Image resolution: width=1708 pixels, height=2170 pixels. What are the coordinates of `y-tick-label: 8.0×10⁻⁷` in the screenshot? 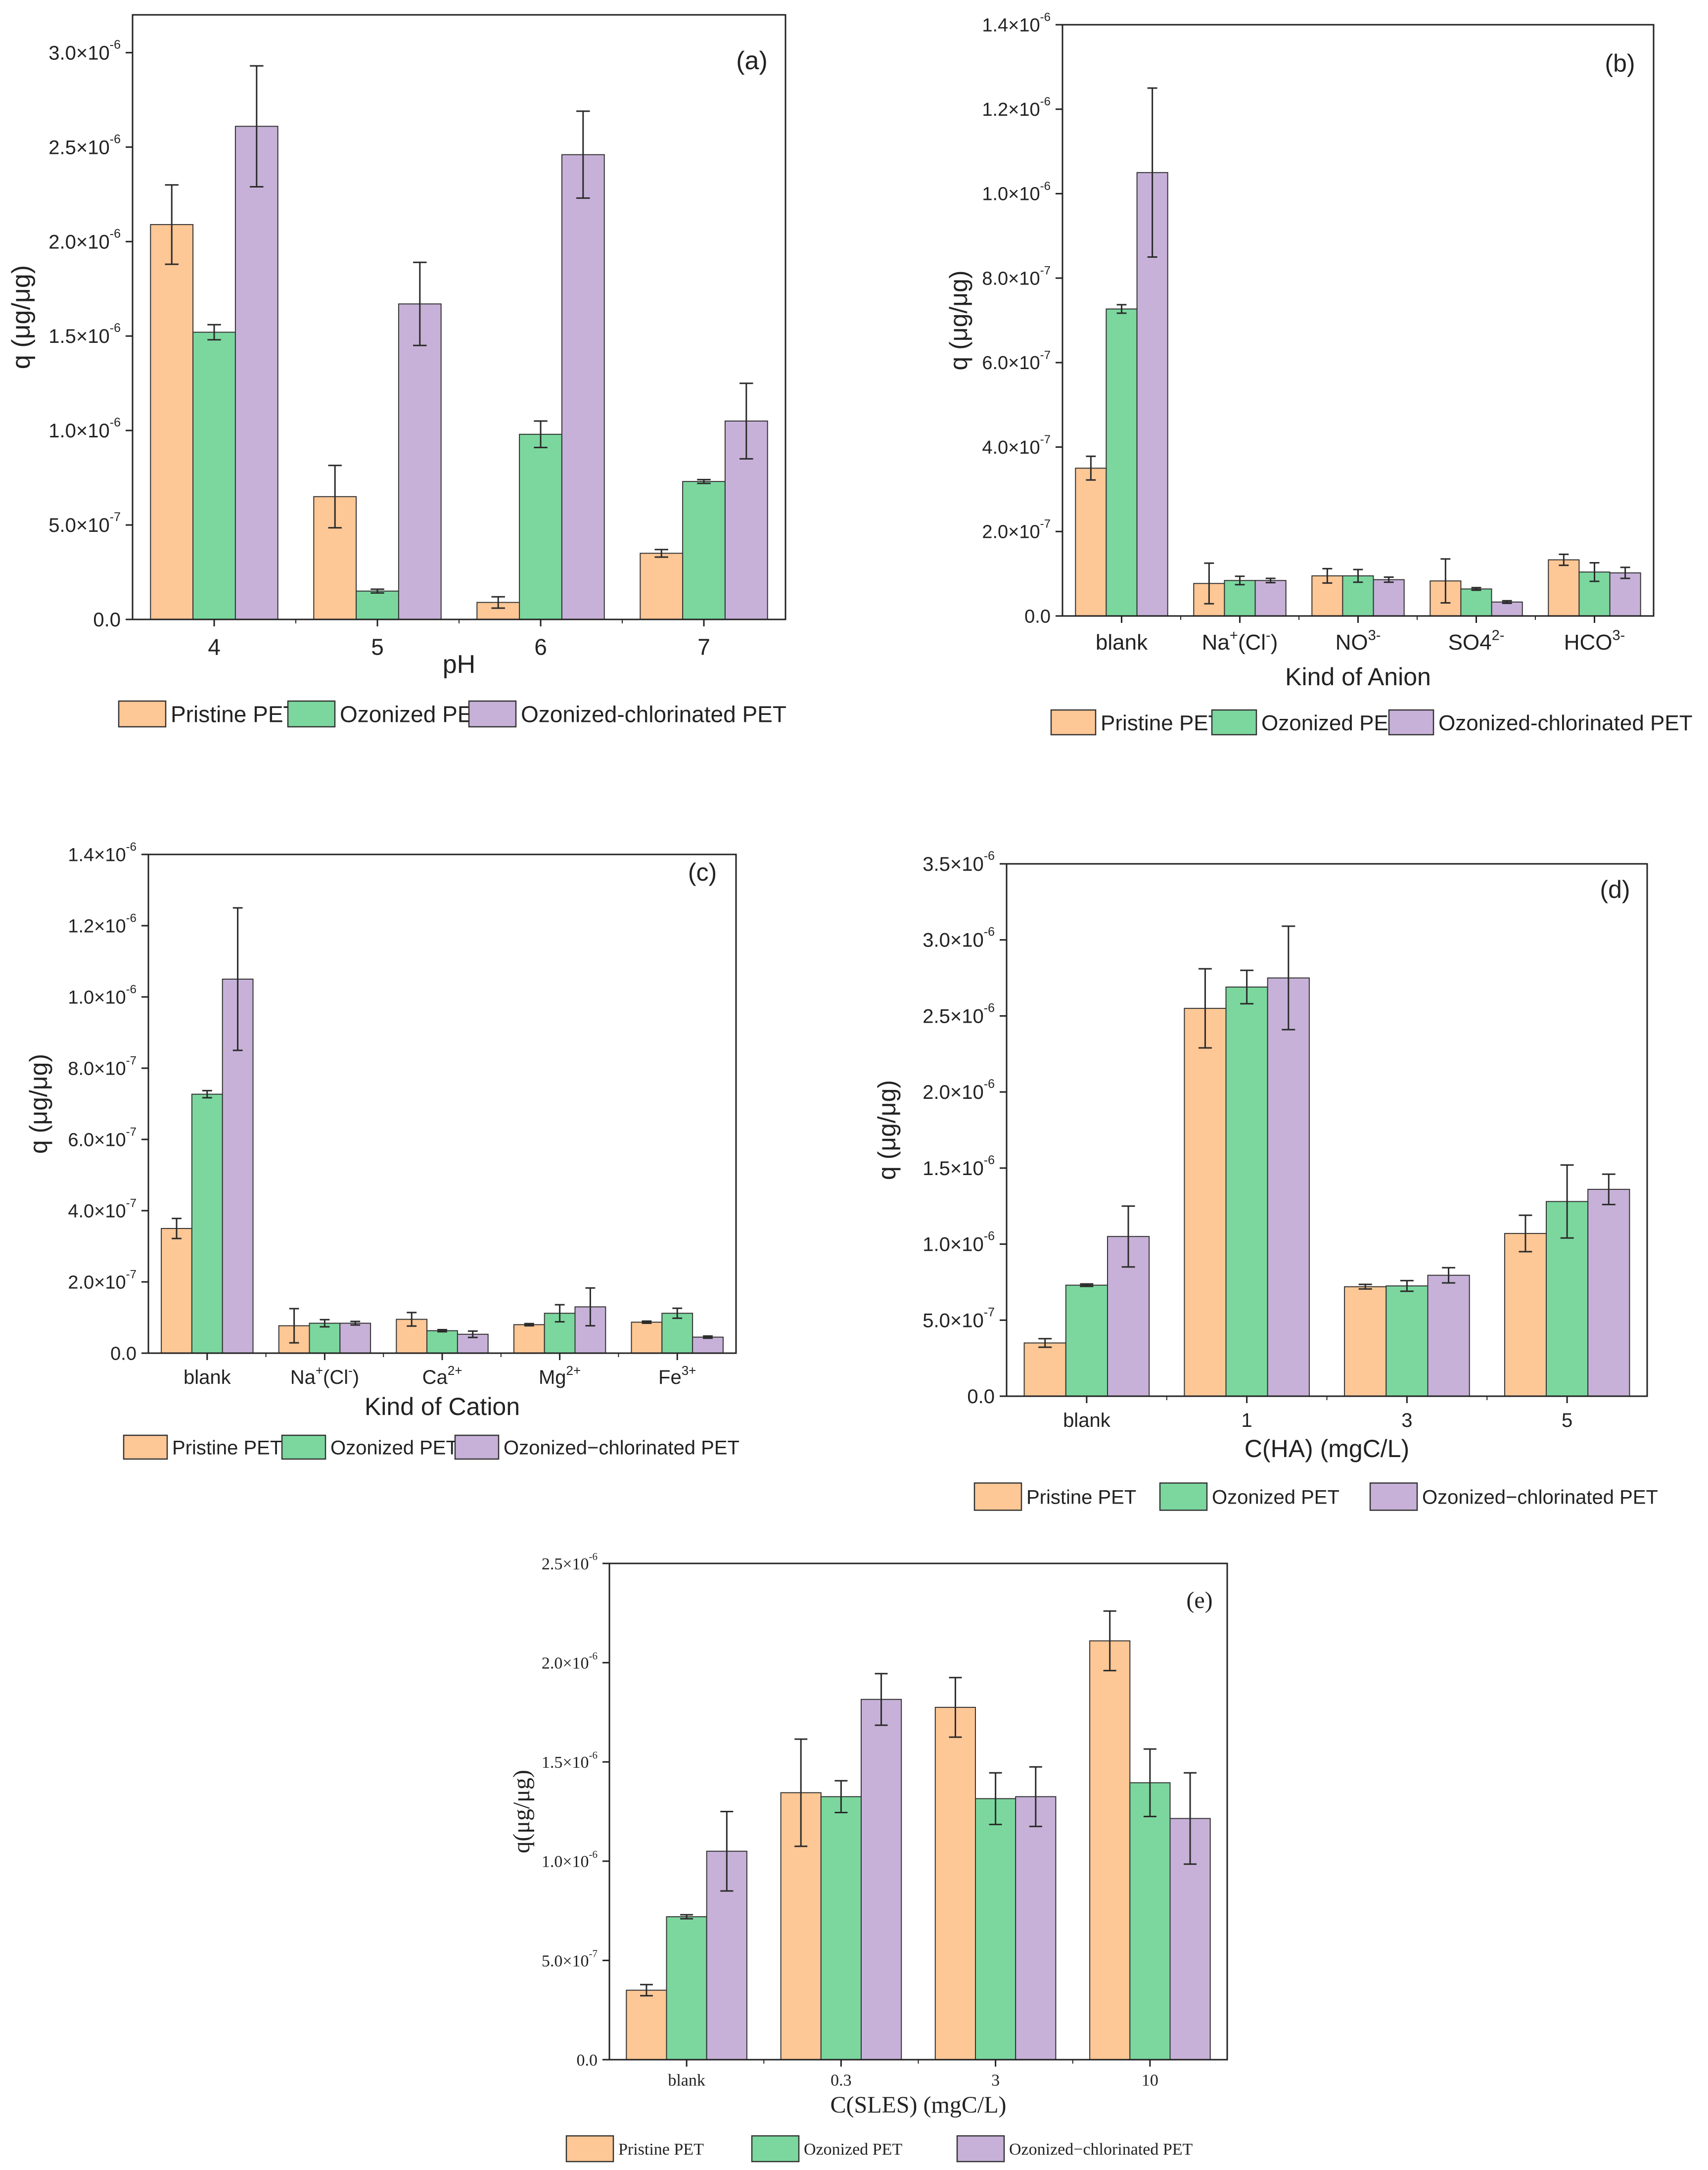 It's located at (102, 1066).